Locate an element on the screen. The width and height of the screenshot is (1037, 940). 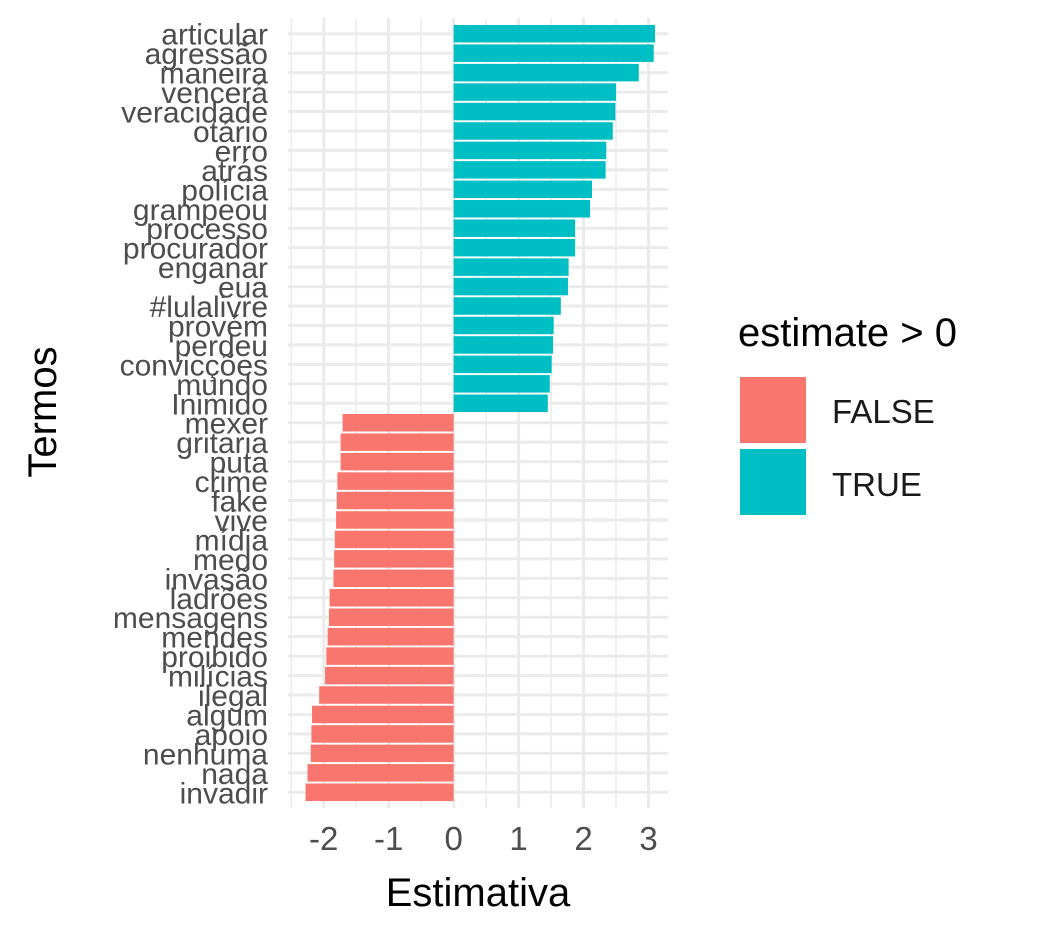
legend: estimate > 0 FALSE TRUE is located at coordinates (847, 413).